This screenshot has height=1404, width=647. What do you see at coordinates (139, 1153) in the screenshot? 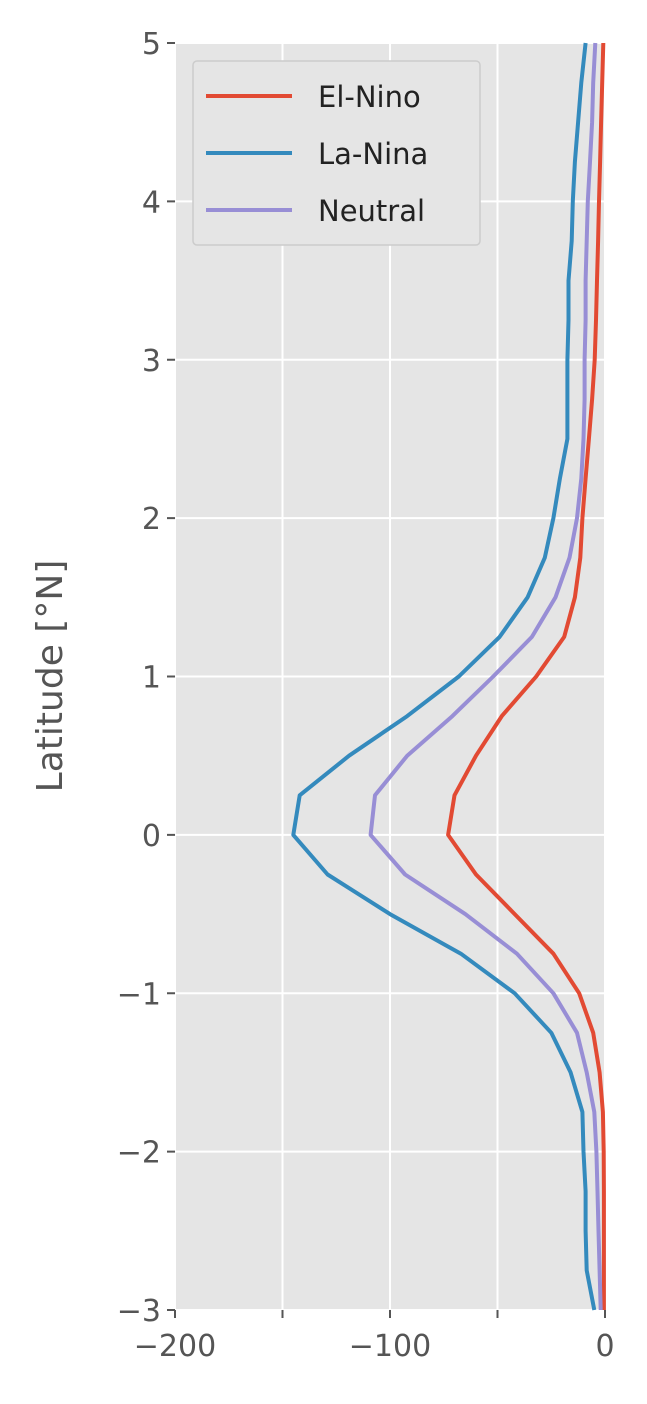
I see `y-tick-label: −2` at bounding box center [139, 1153].